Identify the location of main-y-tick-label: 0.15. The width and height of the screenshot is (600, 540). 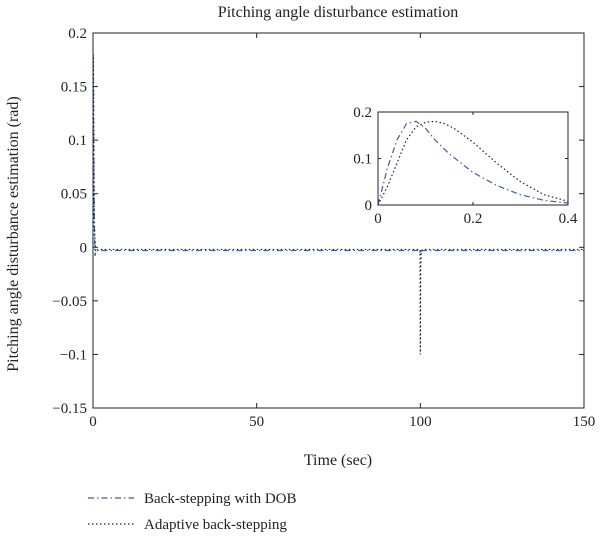
(74, 88).